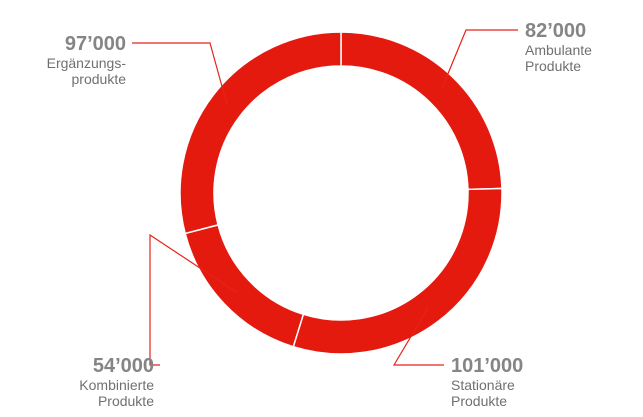 Image resolution: width=643 pixels, height=417 pixels. Describe the element at coordinates (487, 366) in the screenshot. I see `value-label-station-re-produkte: 101’000` at that location.